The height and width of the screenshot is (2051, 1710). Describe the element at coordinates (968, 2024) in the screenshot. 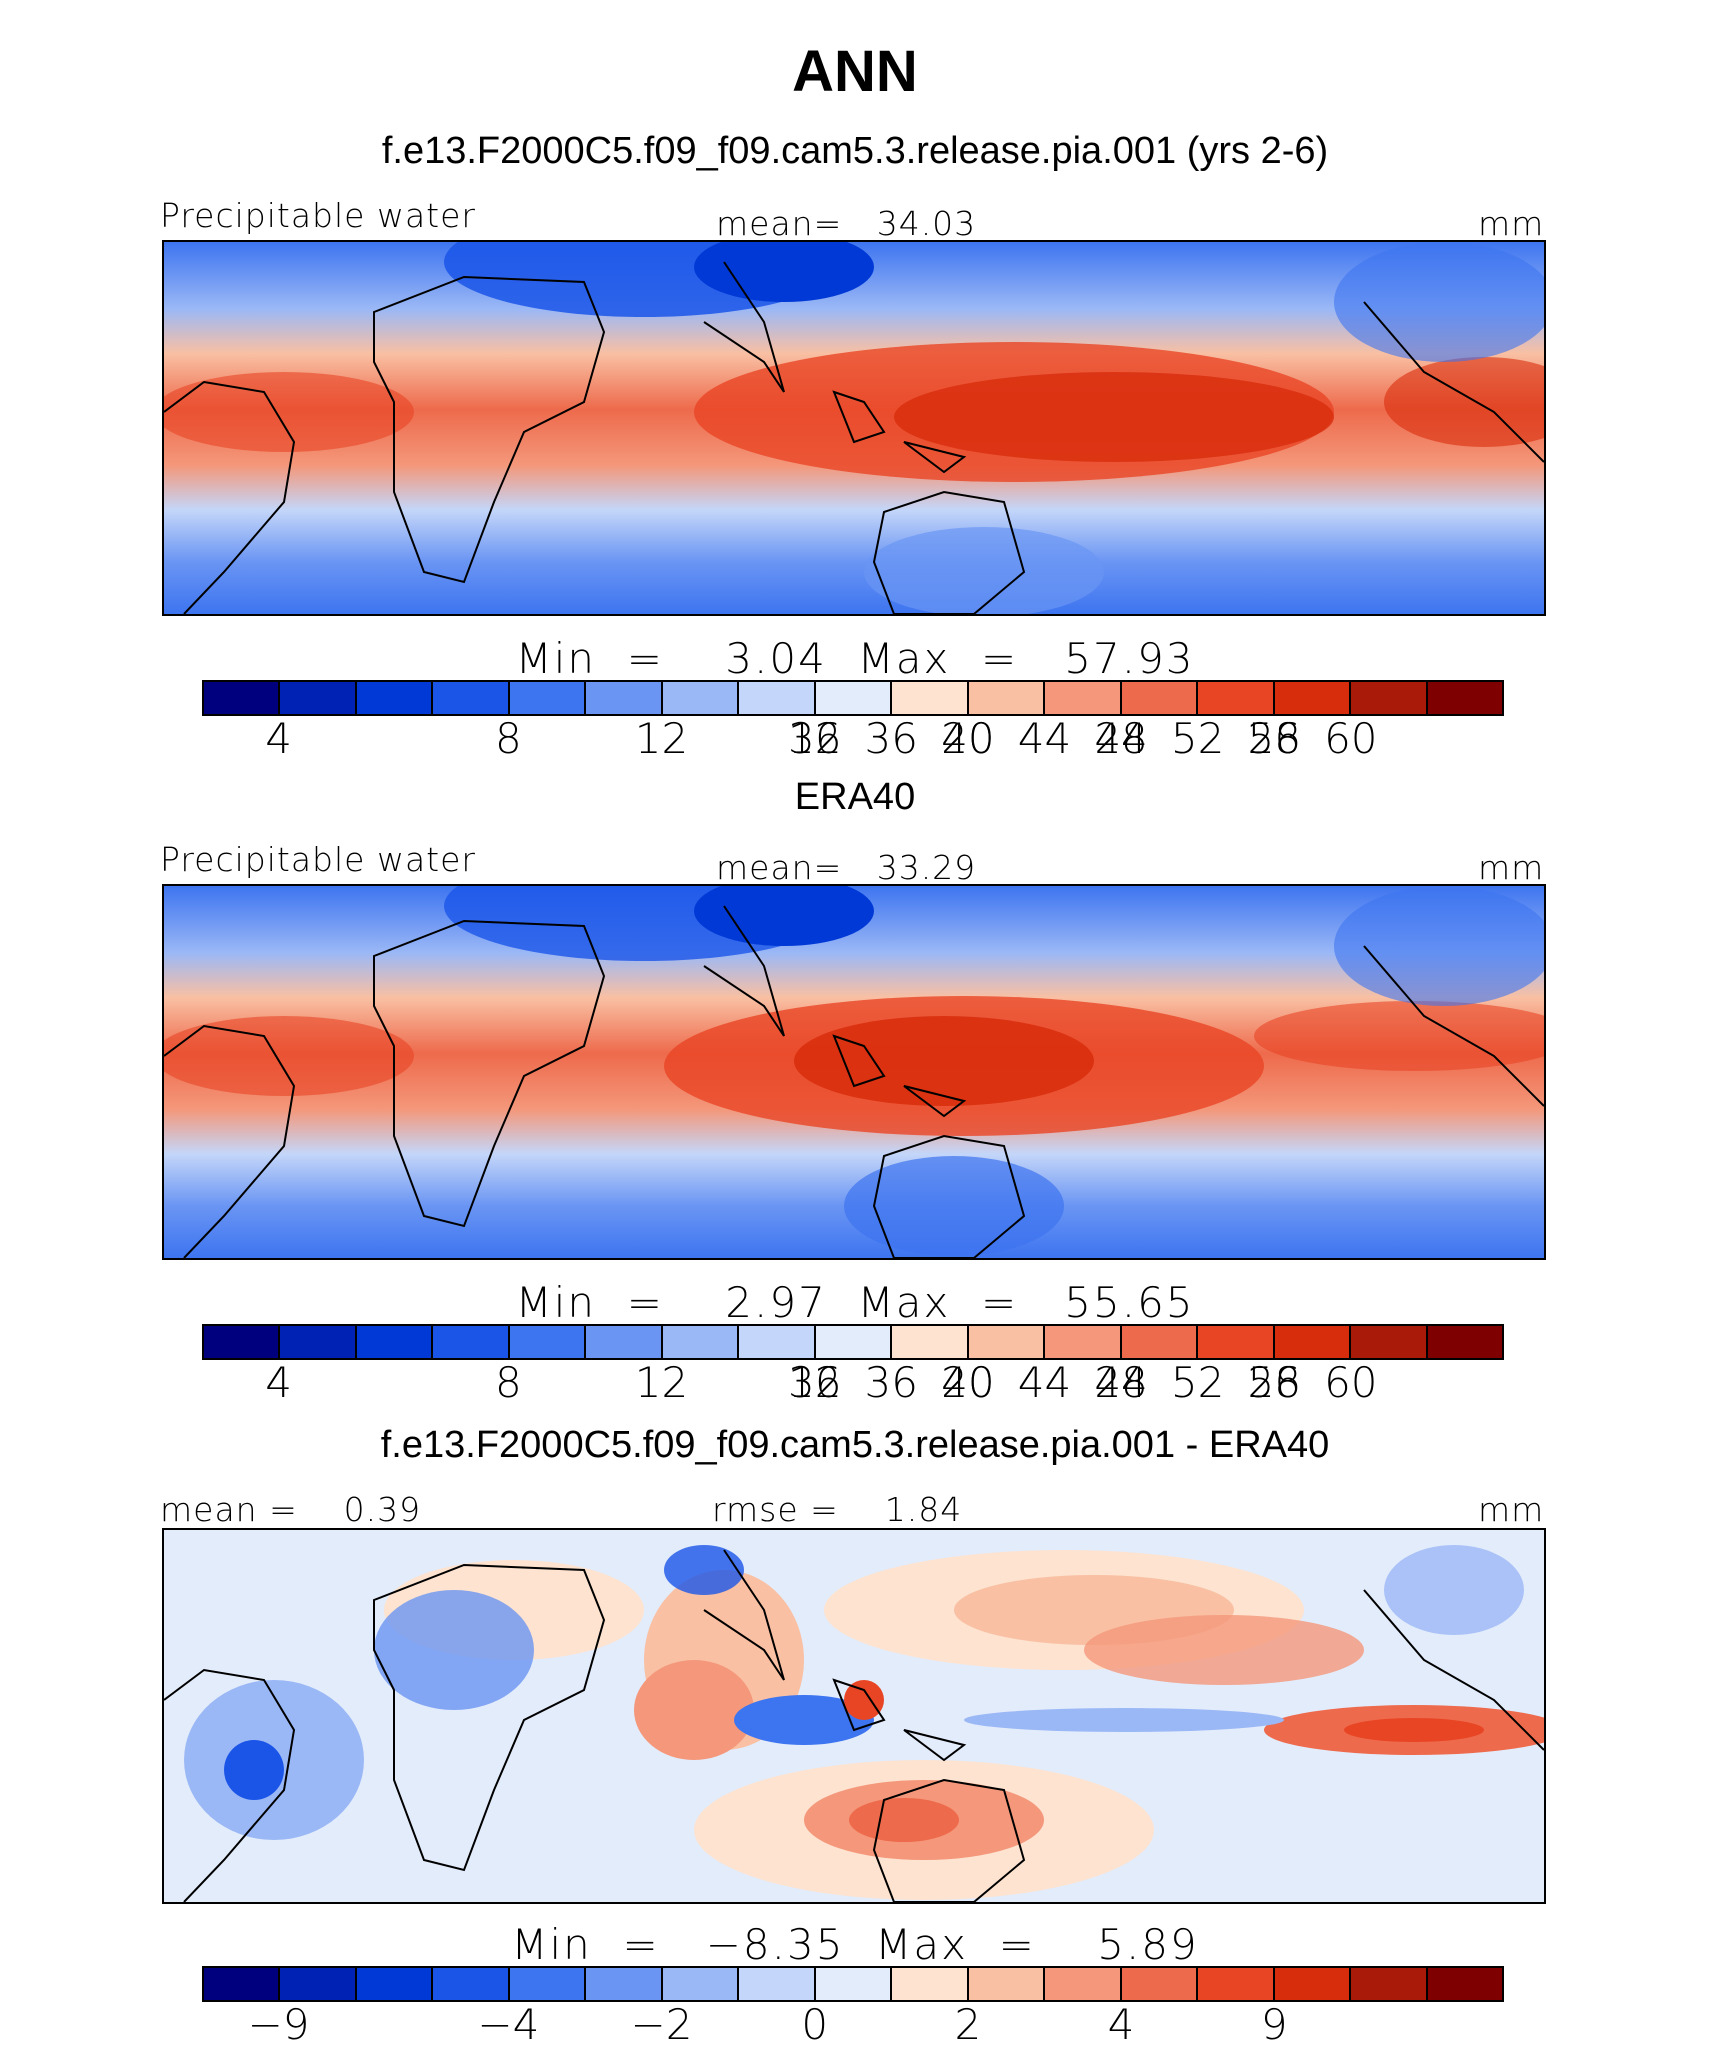

I see `colorbar-tick-label: 2` at that location.